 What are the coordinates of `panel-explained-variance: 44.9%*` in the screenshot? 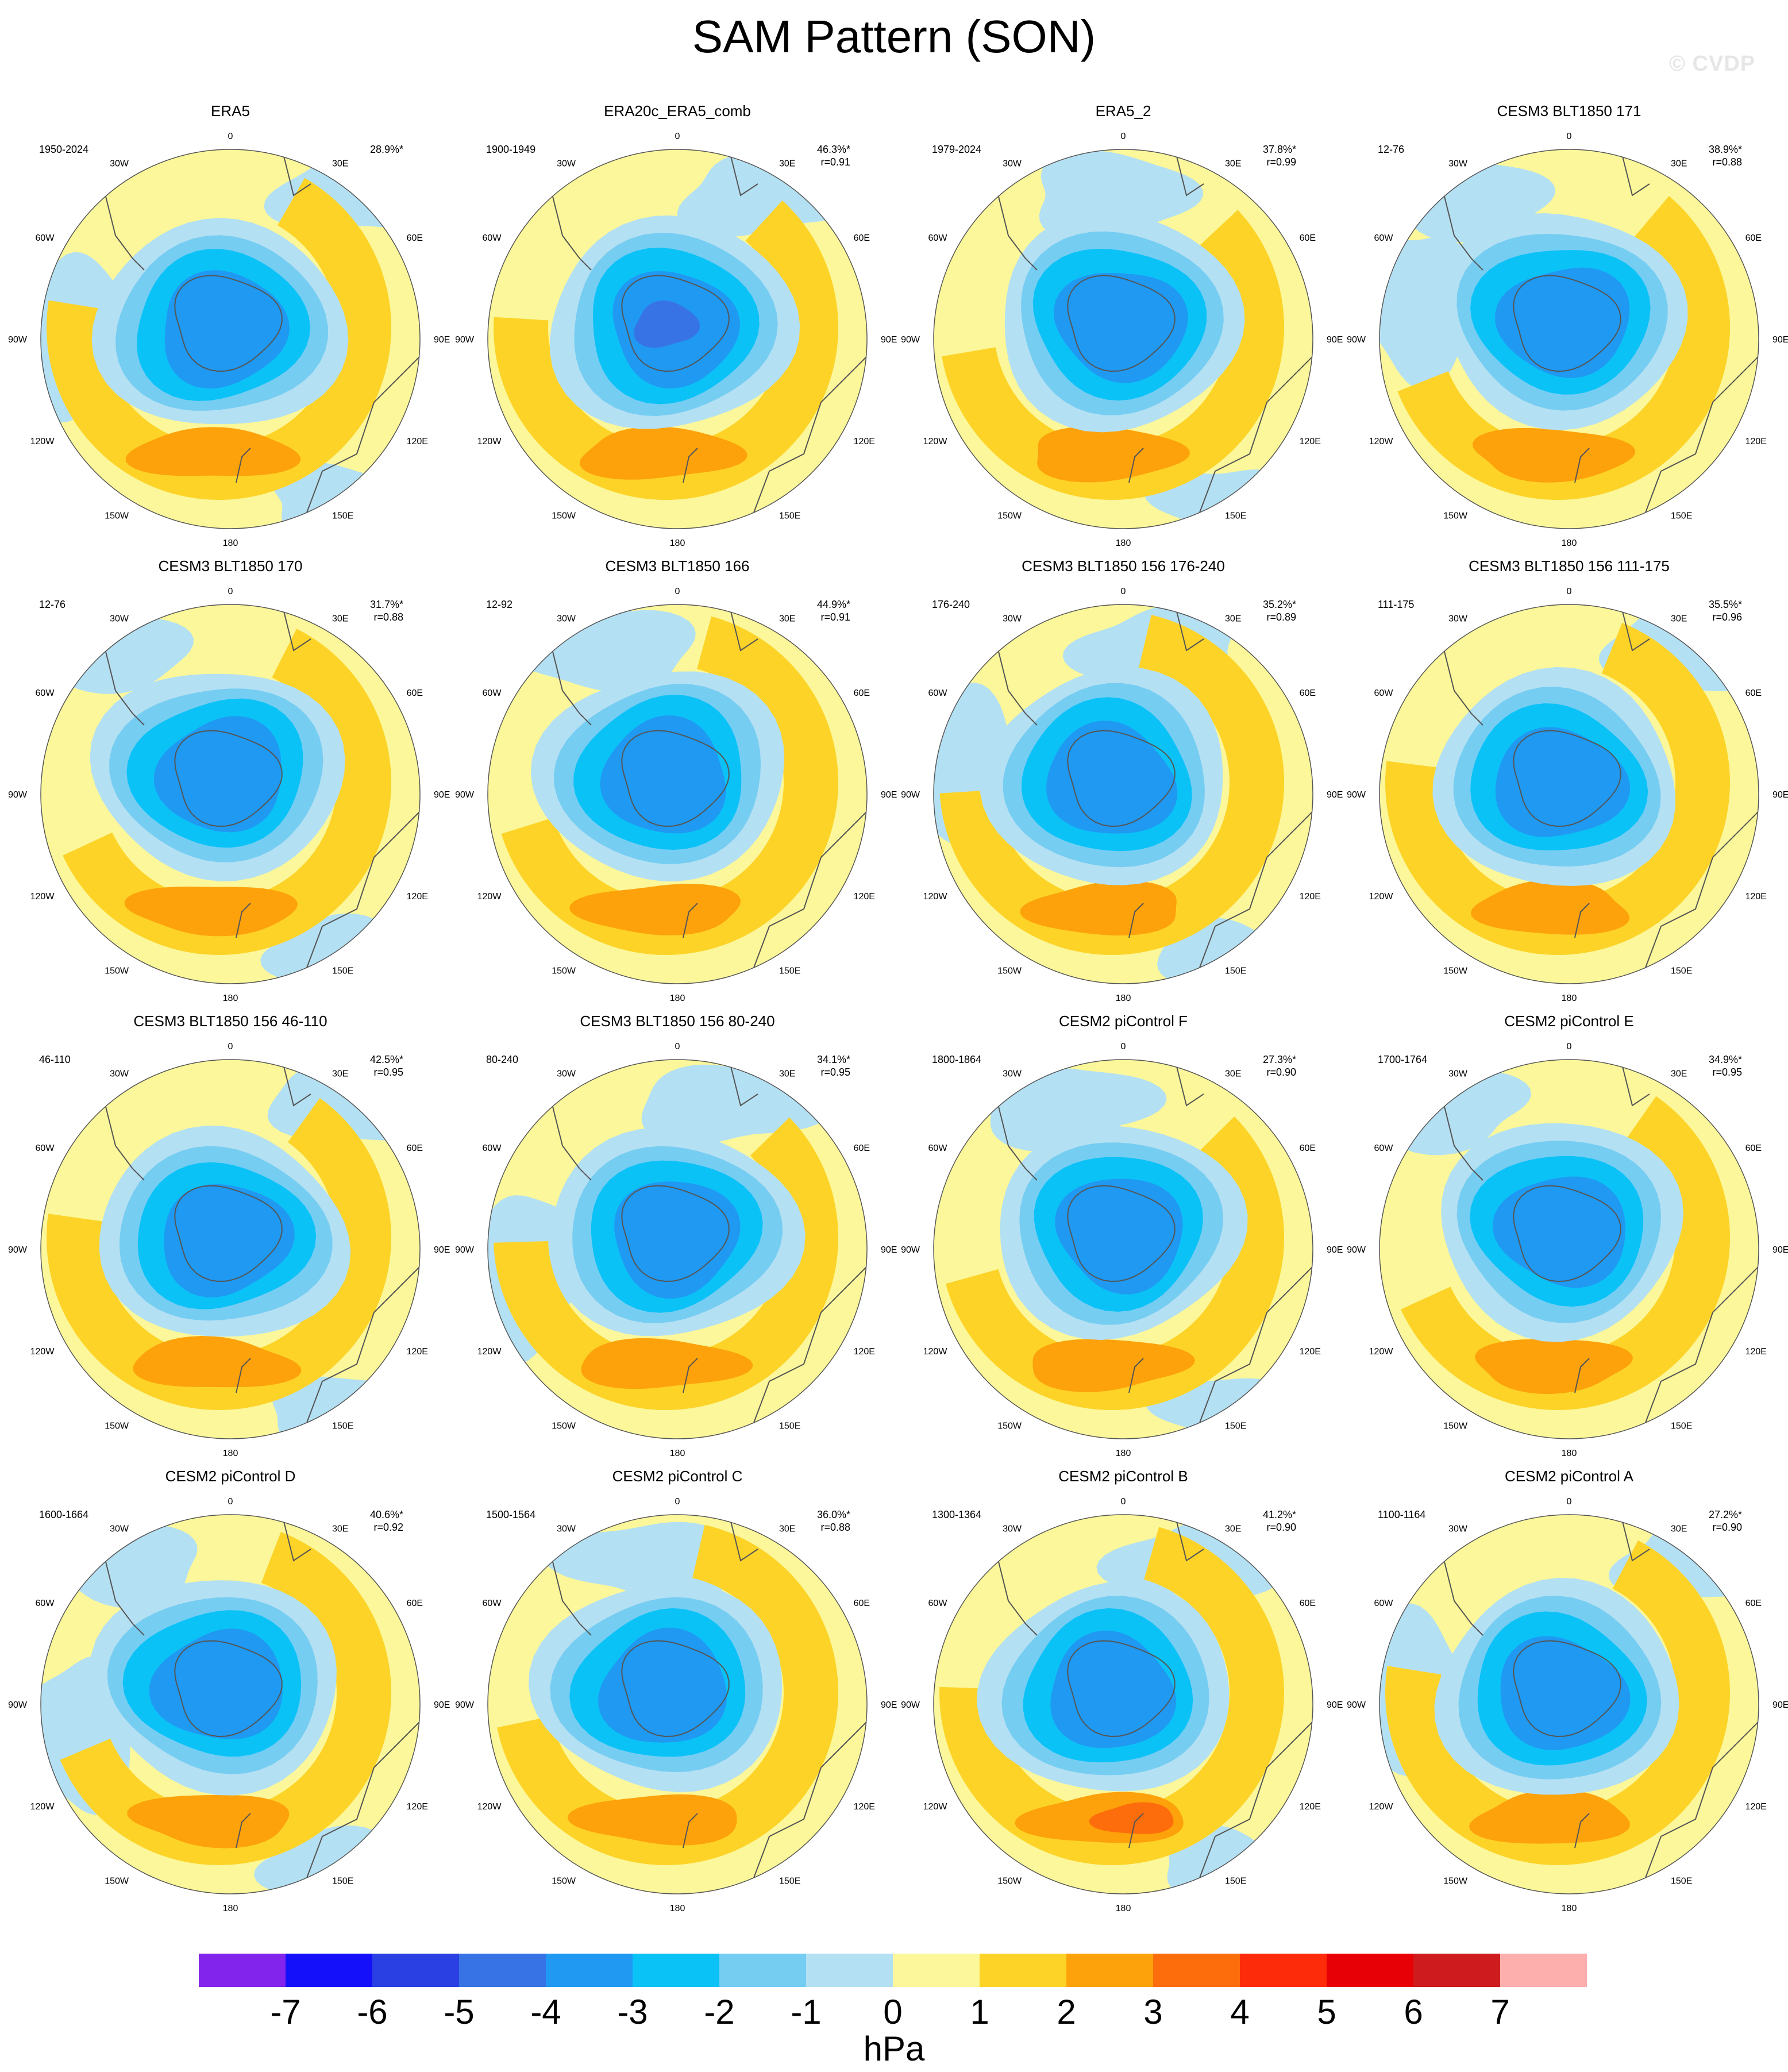 It's located at (833, 604).